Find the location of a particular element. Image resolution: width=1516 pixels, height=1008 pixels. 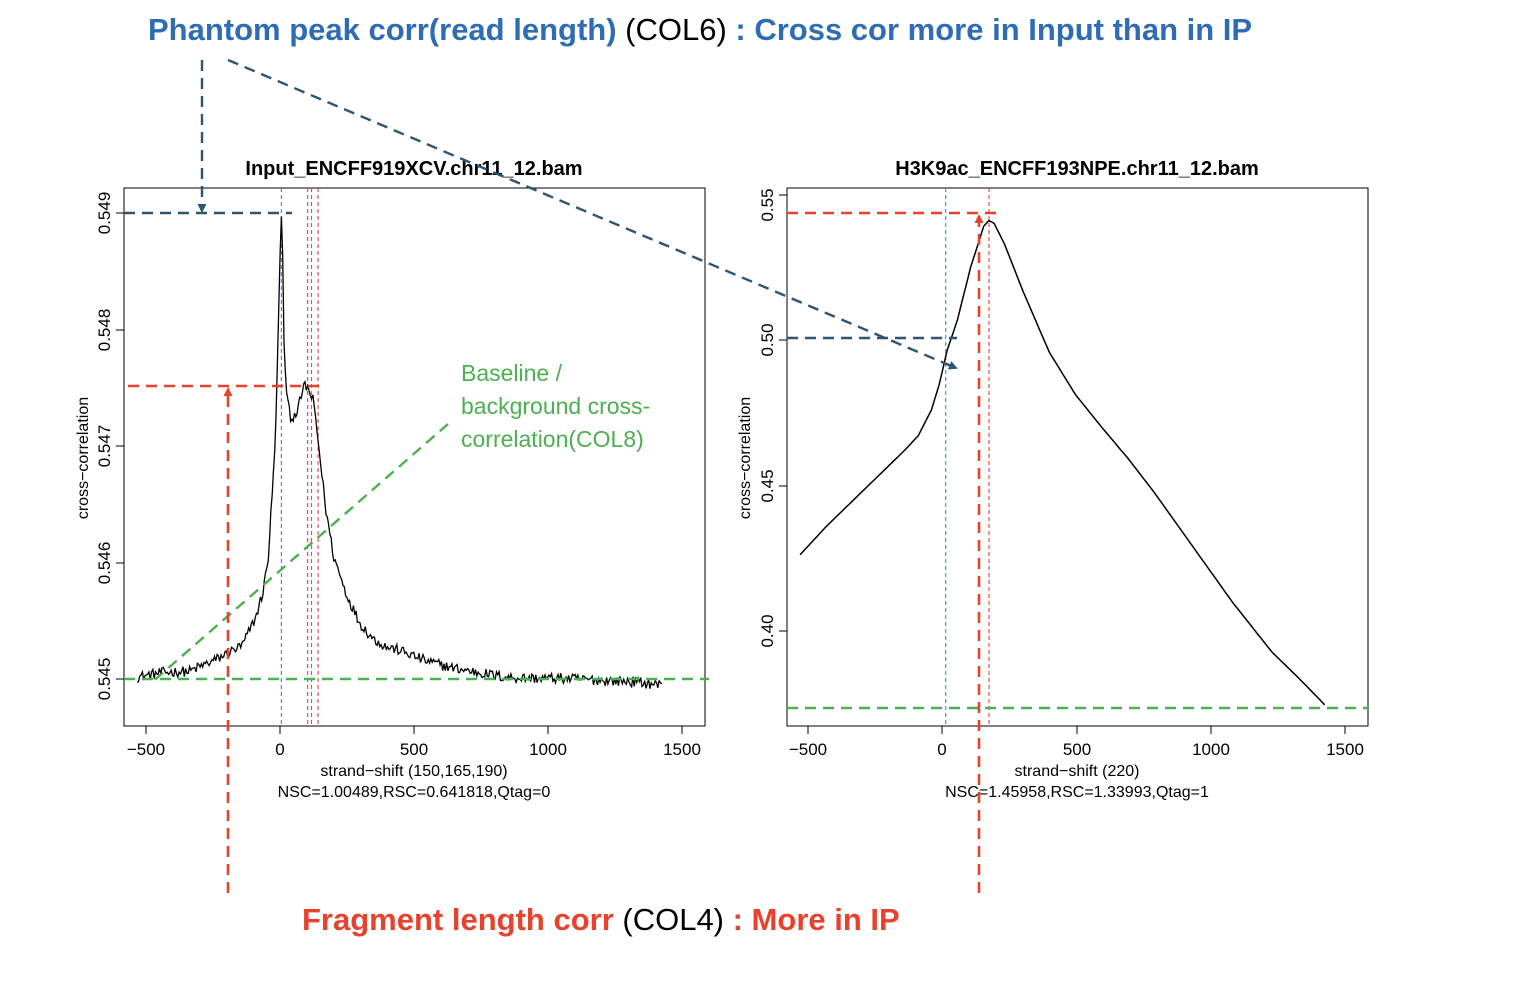

chart-input-xtick-label: −500 is located at coordinates (146, 749).